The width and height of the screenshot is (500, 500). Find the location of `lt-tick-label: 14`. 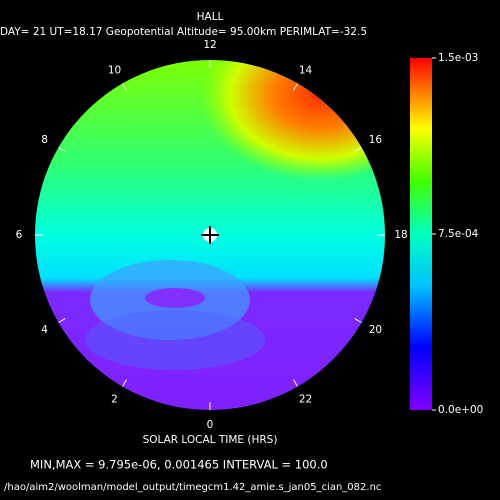

lt-tick-label: 14 is located at coordinates (306, 70).